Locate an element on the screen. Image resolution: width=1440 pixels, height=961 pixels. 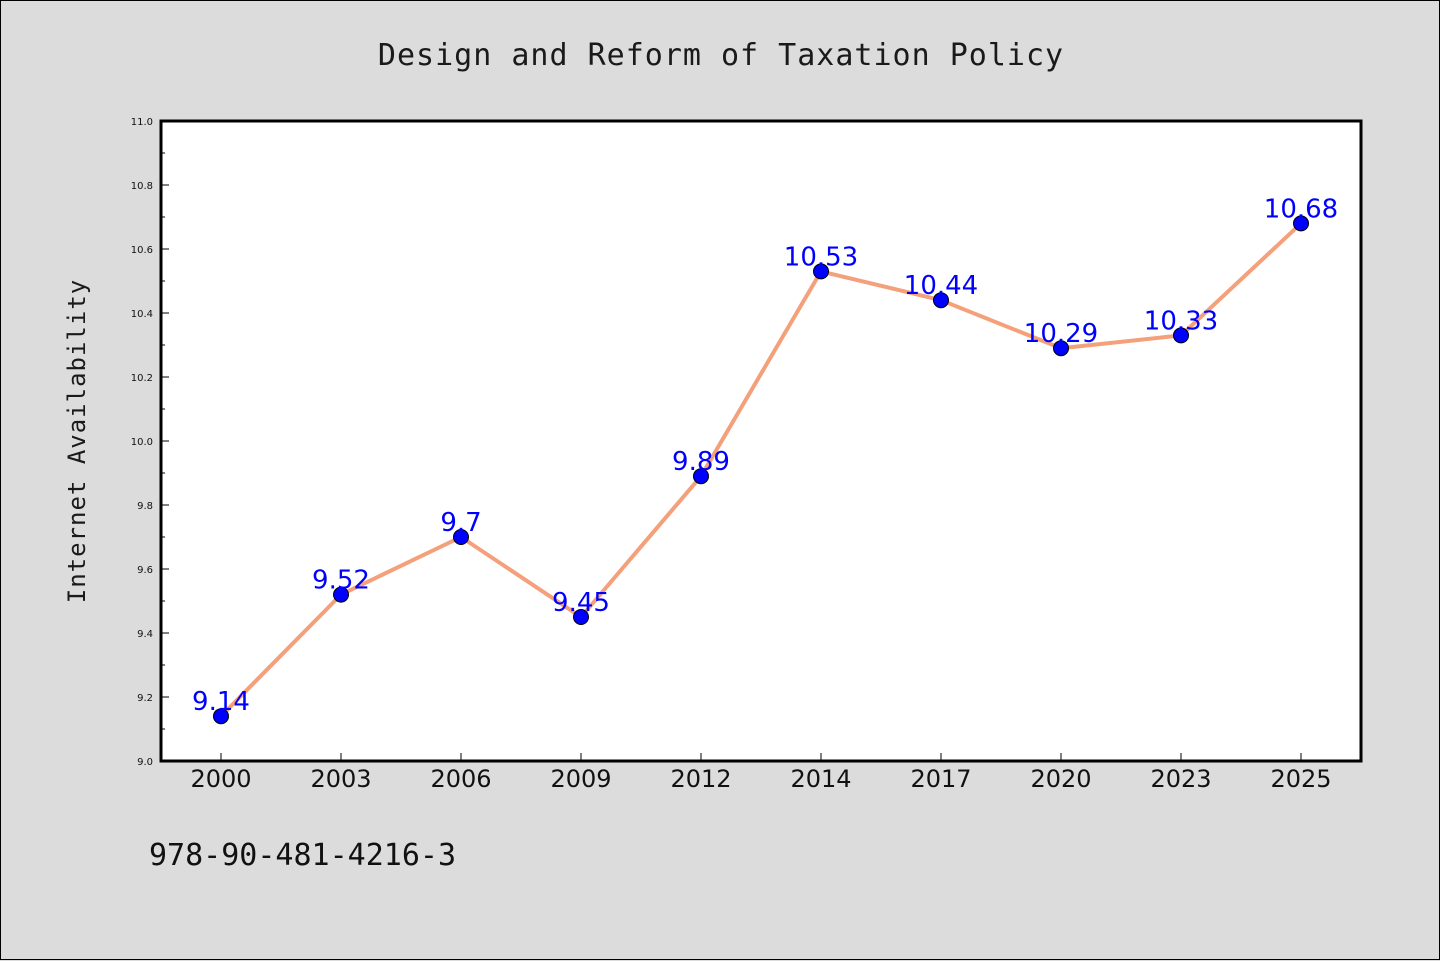
y-tick-label: 9.6 is located at coordinates (145, 570).